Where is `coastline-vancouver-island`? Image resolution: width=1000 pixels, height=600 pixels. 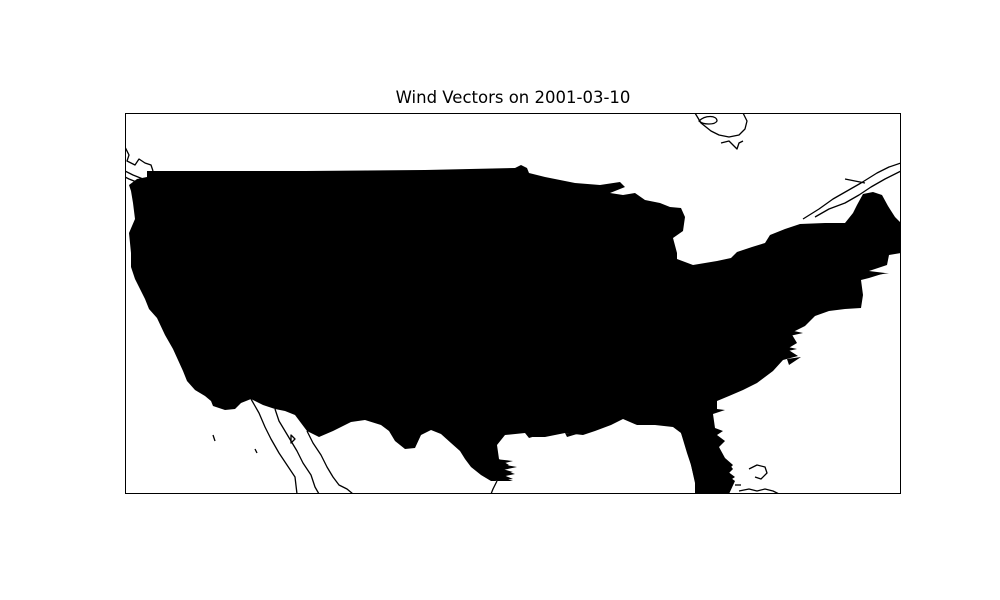
coastline-vancouver-island is located at coordinates (136, 177).